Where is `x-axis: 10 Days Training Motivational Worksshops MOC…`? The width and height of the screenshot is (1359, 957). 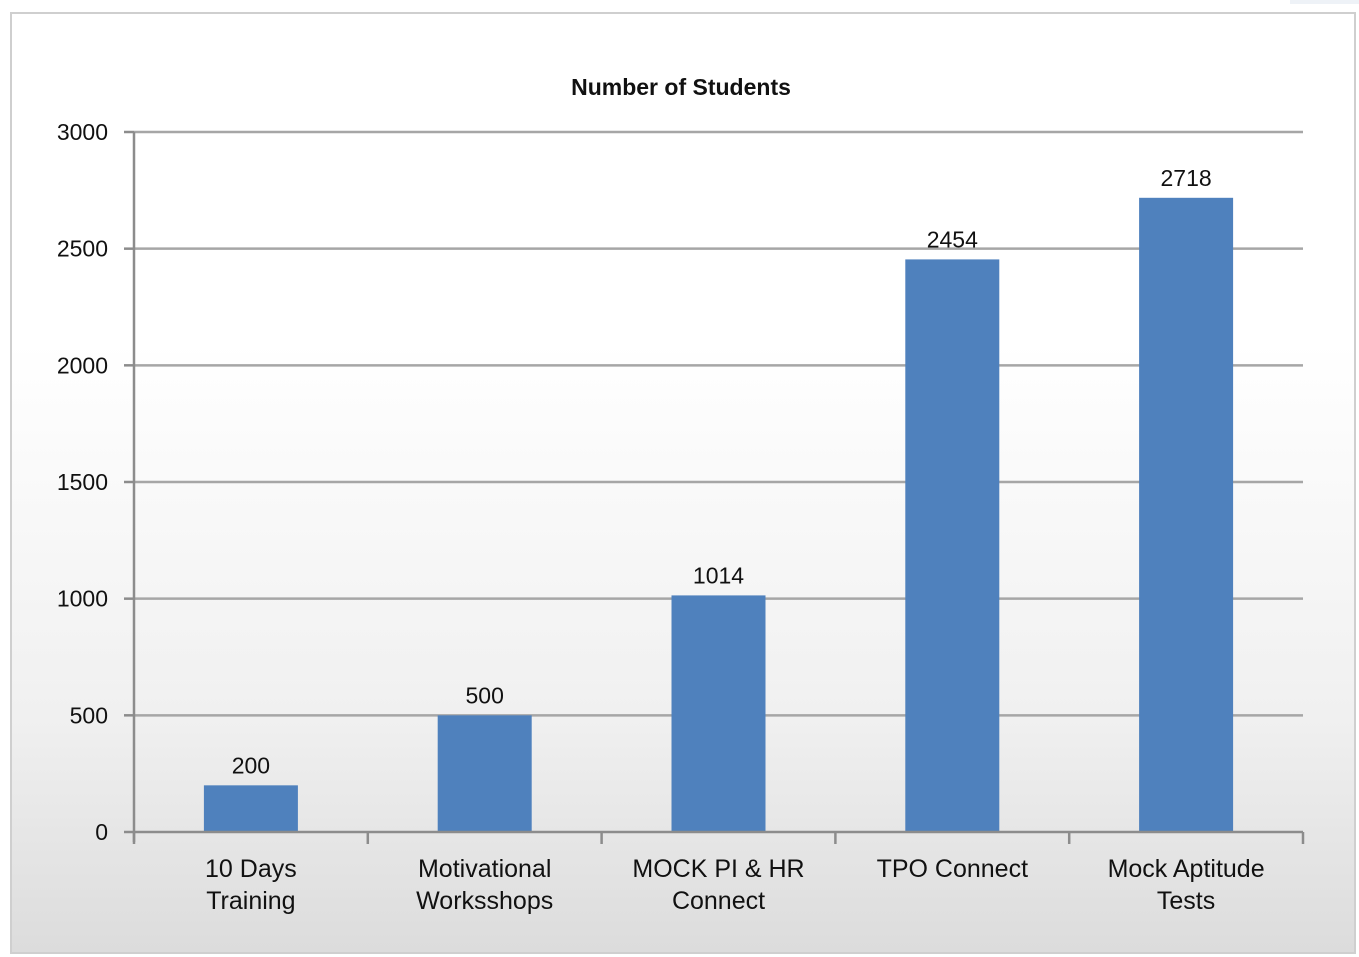 x-axis: 10 Days Training Motivational Worksshops MOC… is located at coordinates (718, 872).